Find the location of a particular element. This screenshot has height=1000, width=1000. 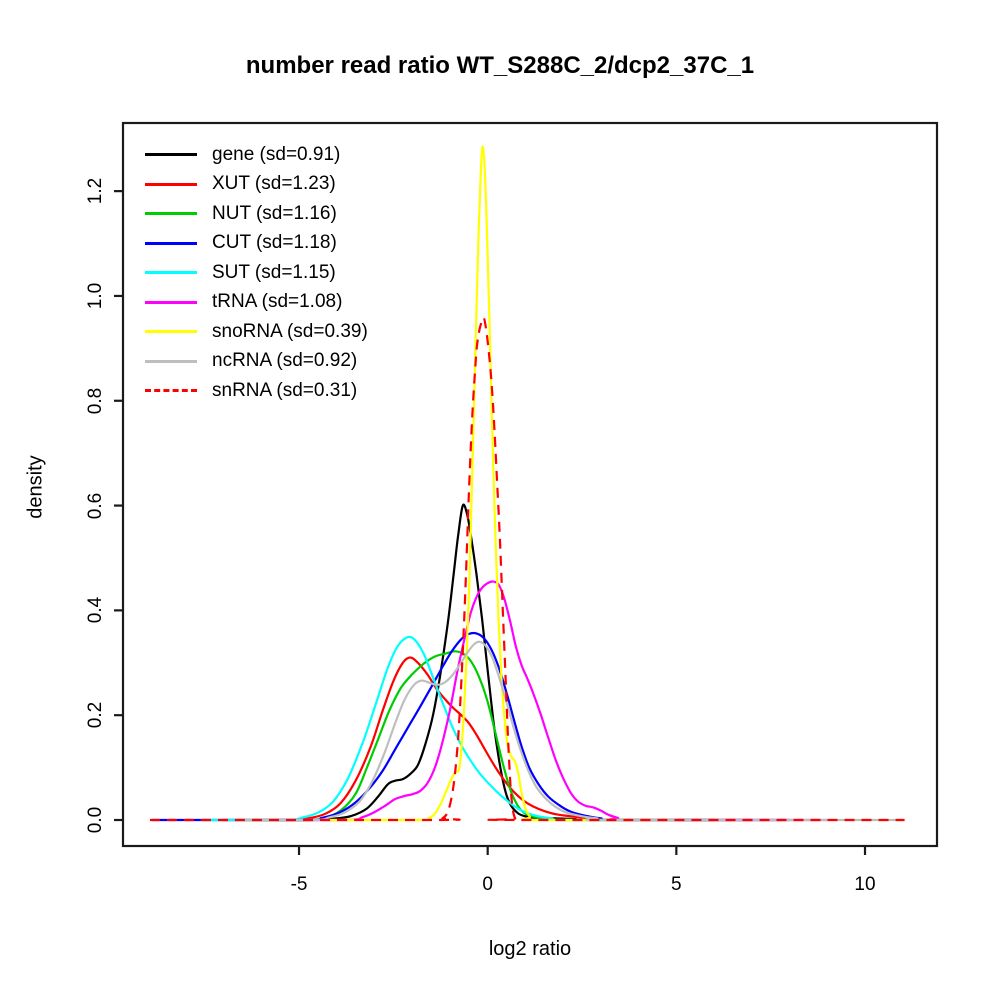

legend-item: snRNA (sd=0.31) is located at coordinates (256, 391).